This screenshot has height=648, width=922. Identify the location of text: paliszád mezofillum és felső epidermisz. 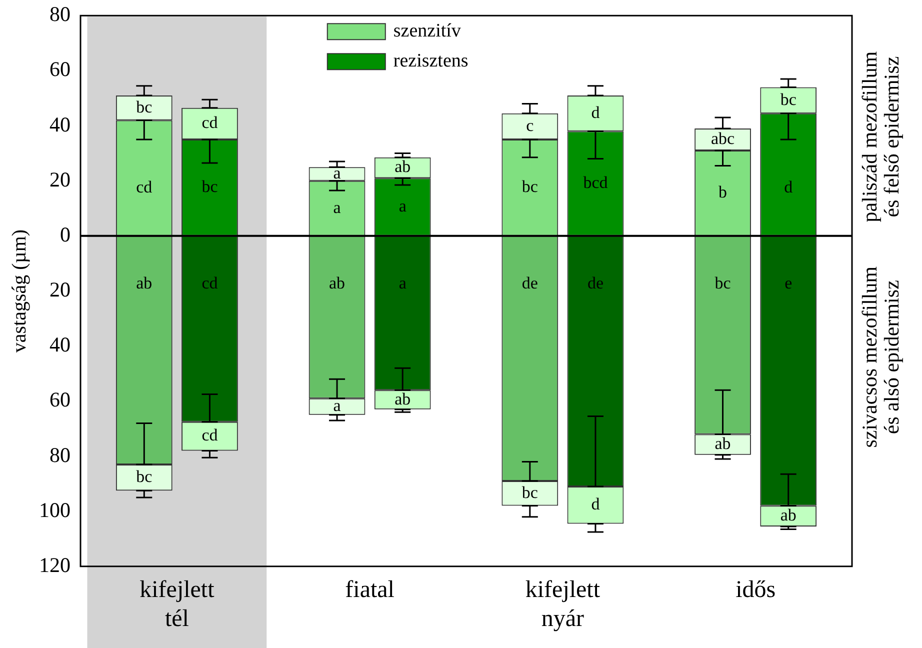
(881, 136).